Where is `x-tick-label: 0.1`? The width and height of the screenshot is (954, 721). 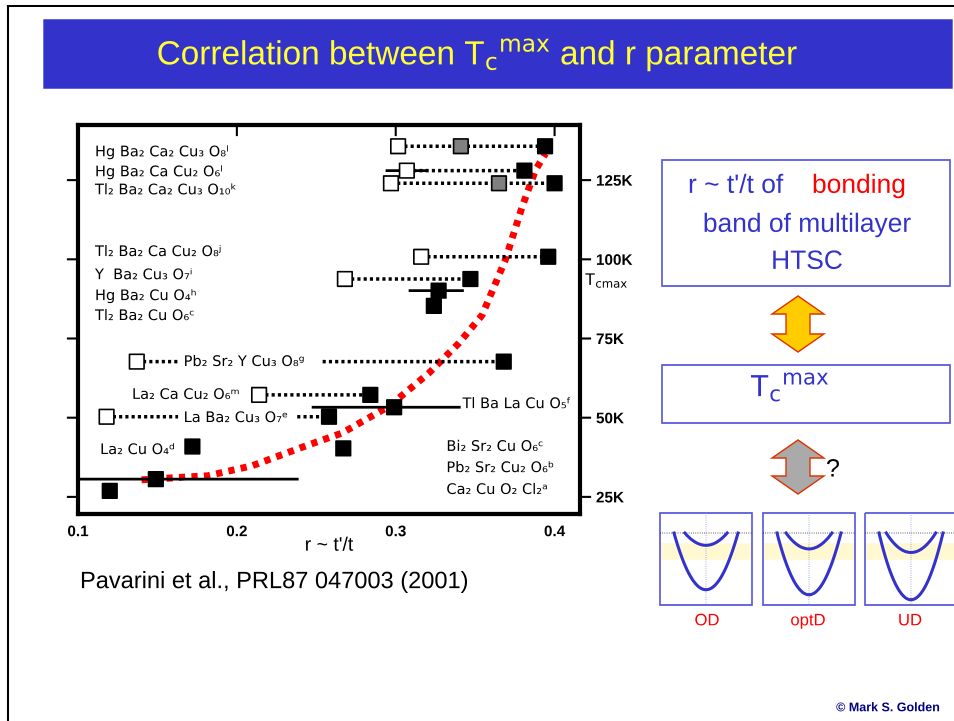 x-tick-label: 0.1 is located at coordinates (78, 531).